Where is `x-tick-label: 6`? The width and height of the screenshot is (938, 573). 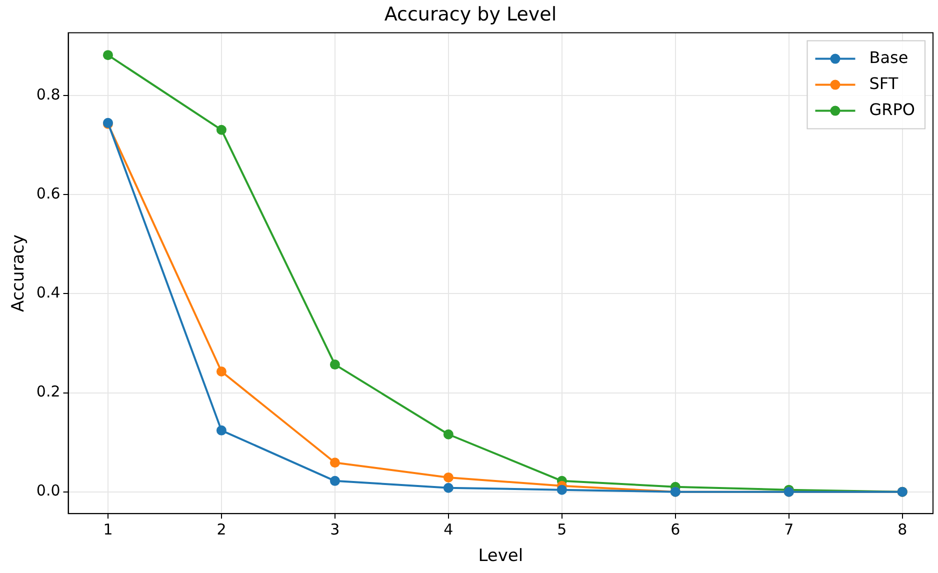 x-tick-label: 6 is located at coordinates (675, 529).